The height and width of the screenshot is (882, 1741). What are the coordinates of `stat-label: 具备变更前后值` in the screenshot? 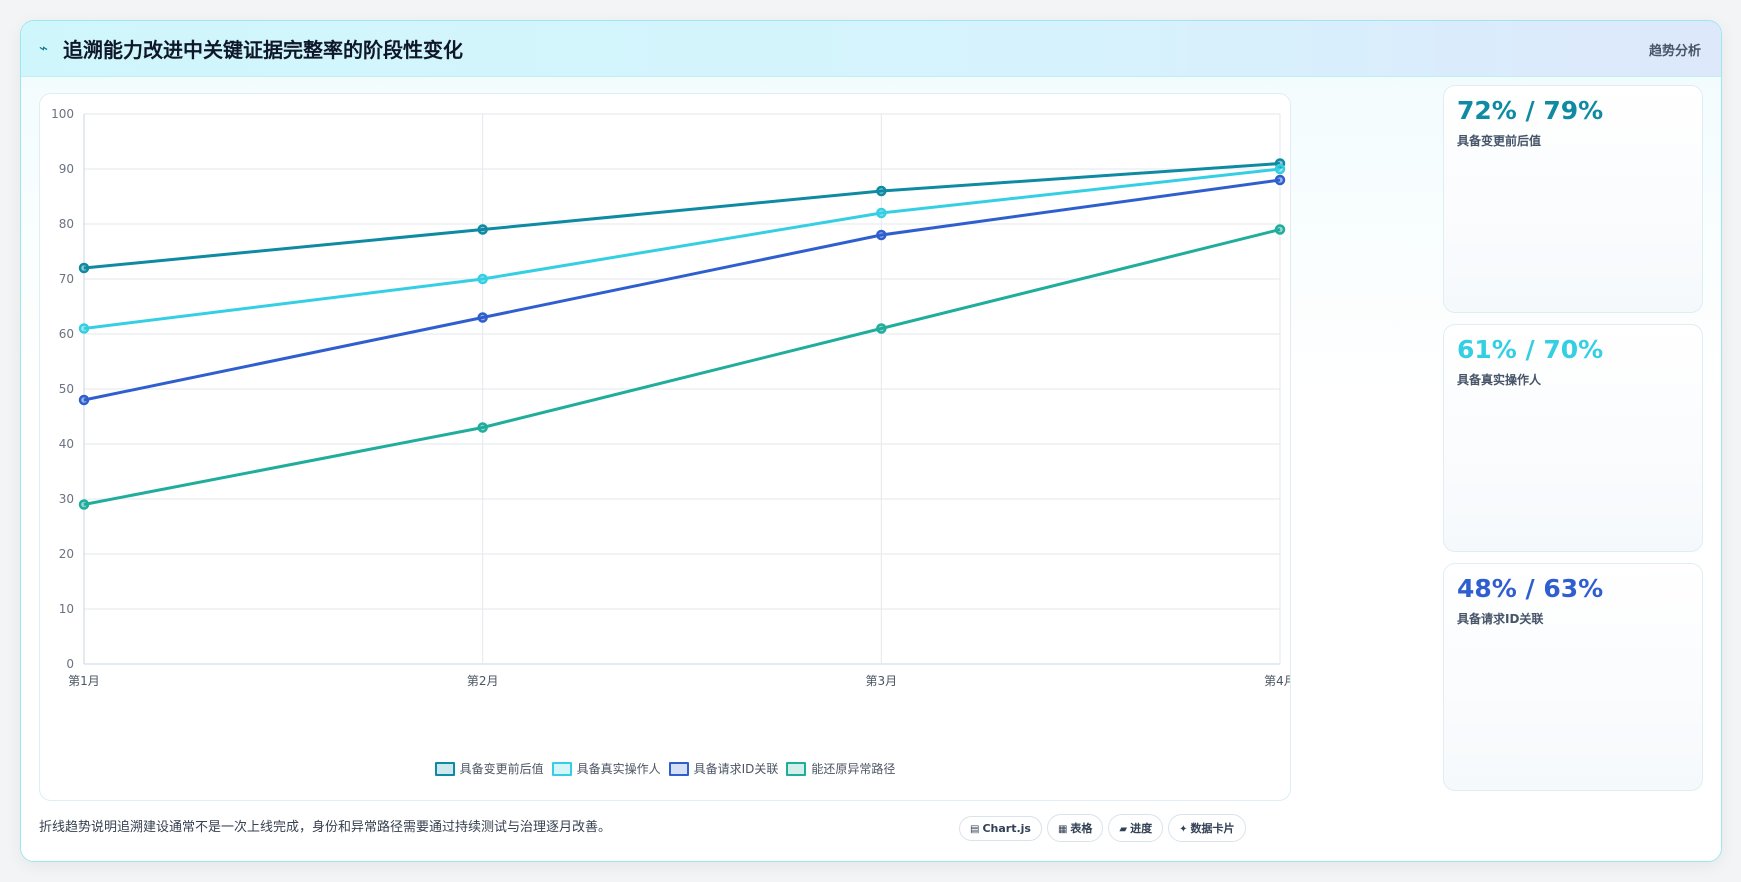 It's located at (1499, 141).